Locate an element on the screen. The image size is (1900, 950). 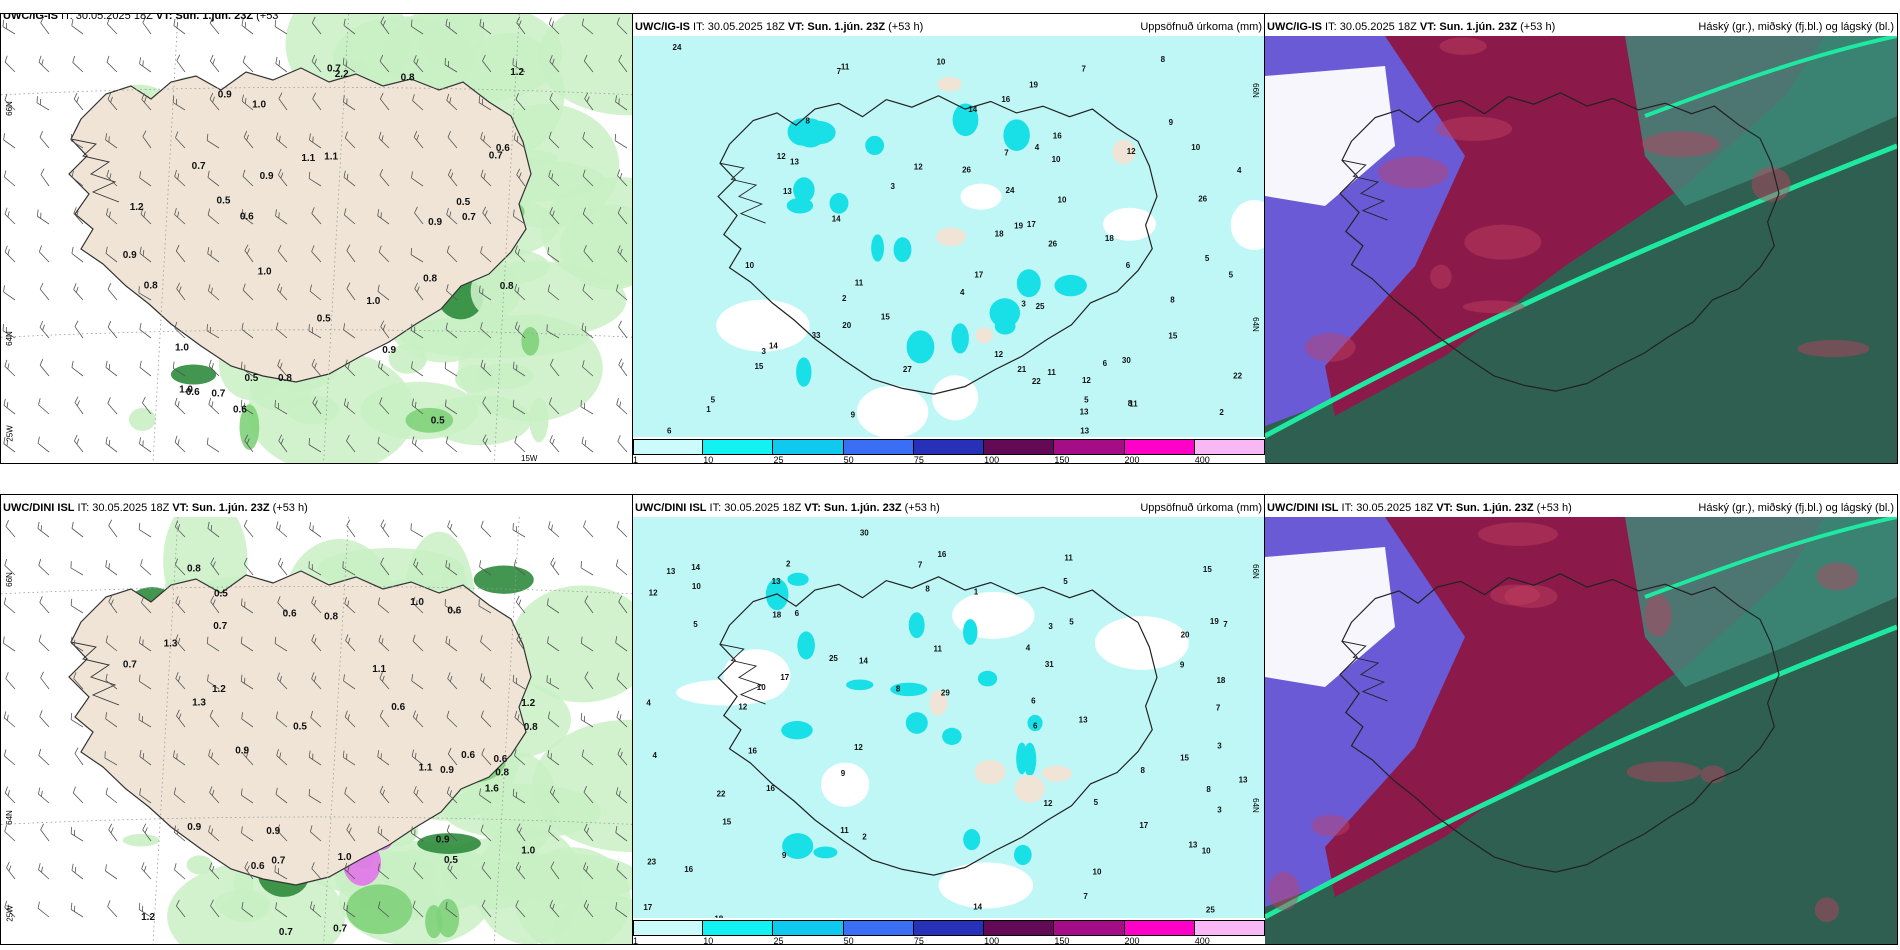
accum-value: 19 is located at coordinates (1018, 225).